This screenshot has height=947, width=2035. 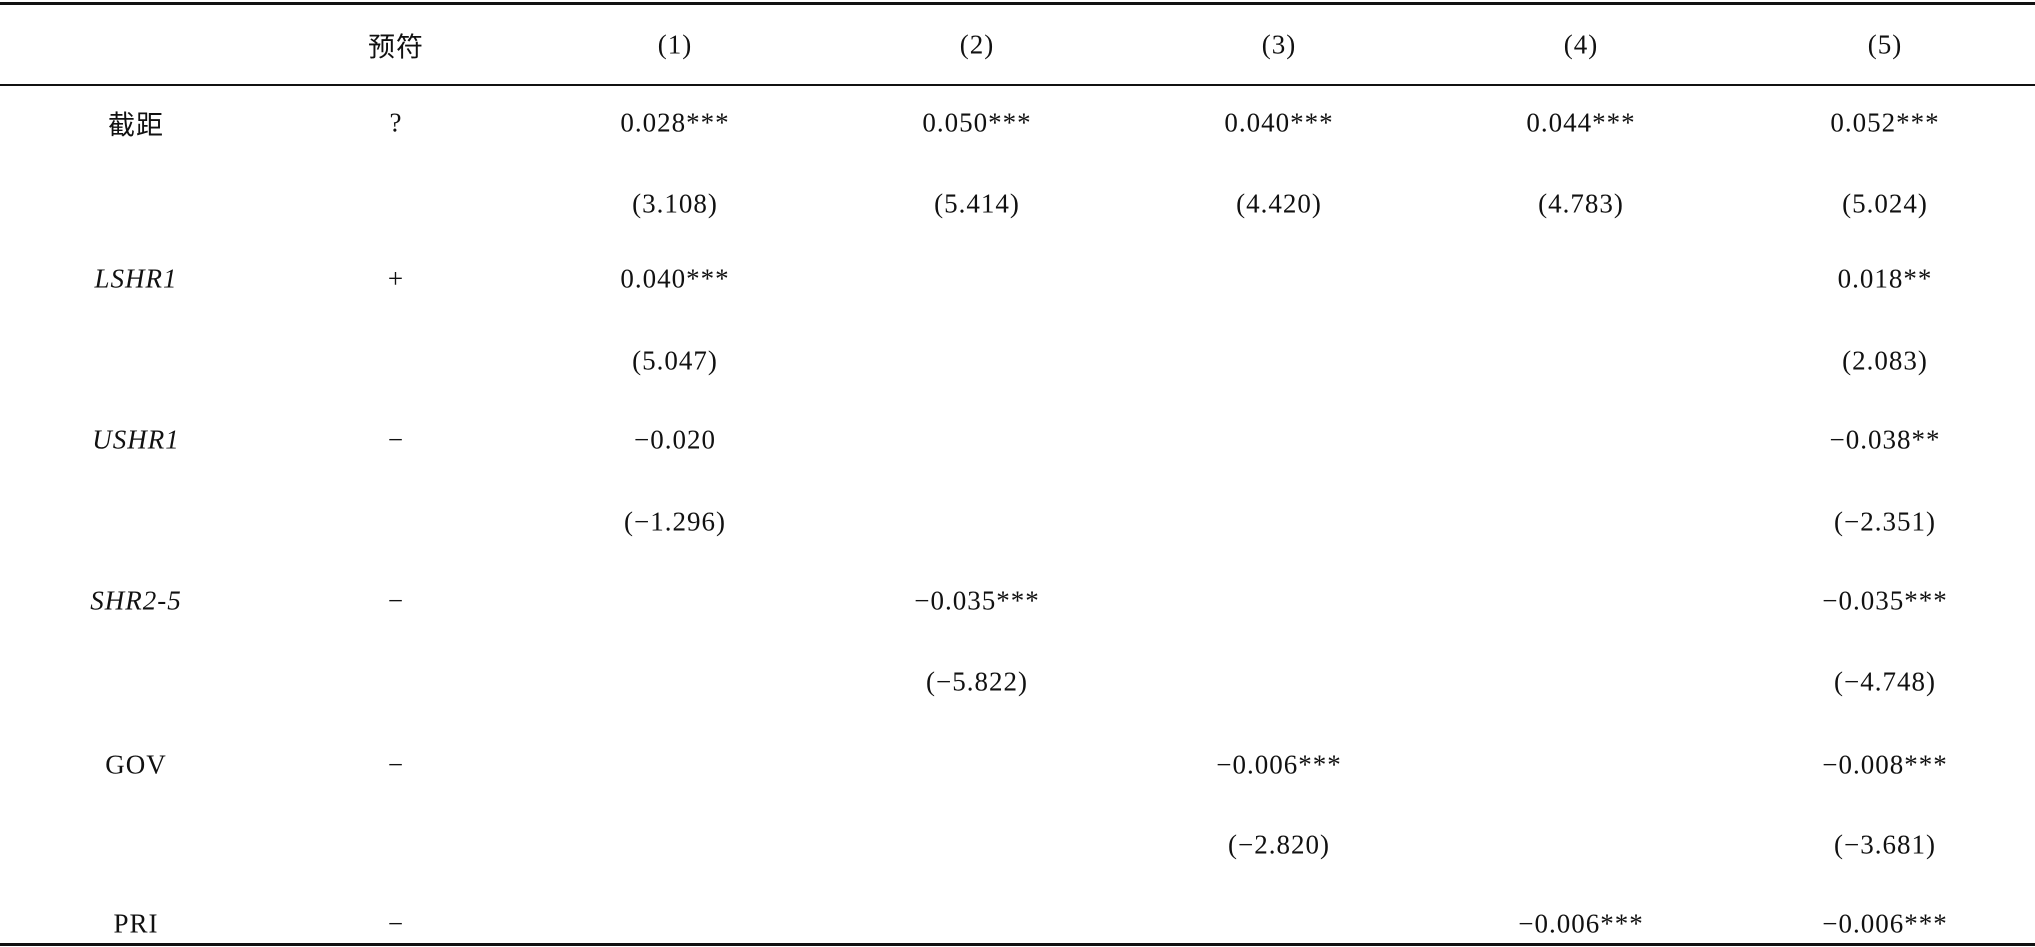 I want to click on header-column: (4), so click(x=1581, y=44).